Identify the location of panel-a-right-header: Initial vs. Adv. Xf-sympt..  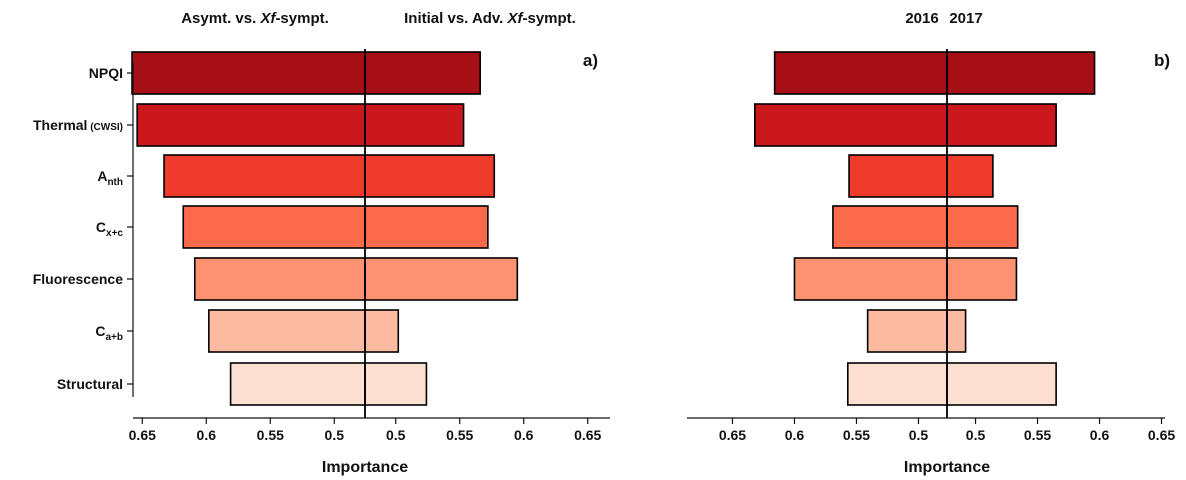
(490, 18).